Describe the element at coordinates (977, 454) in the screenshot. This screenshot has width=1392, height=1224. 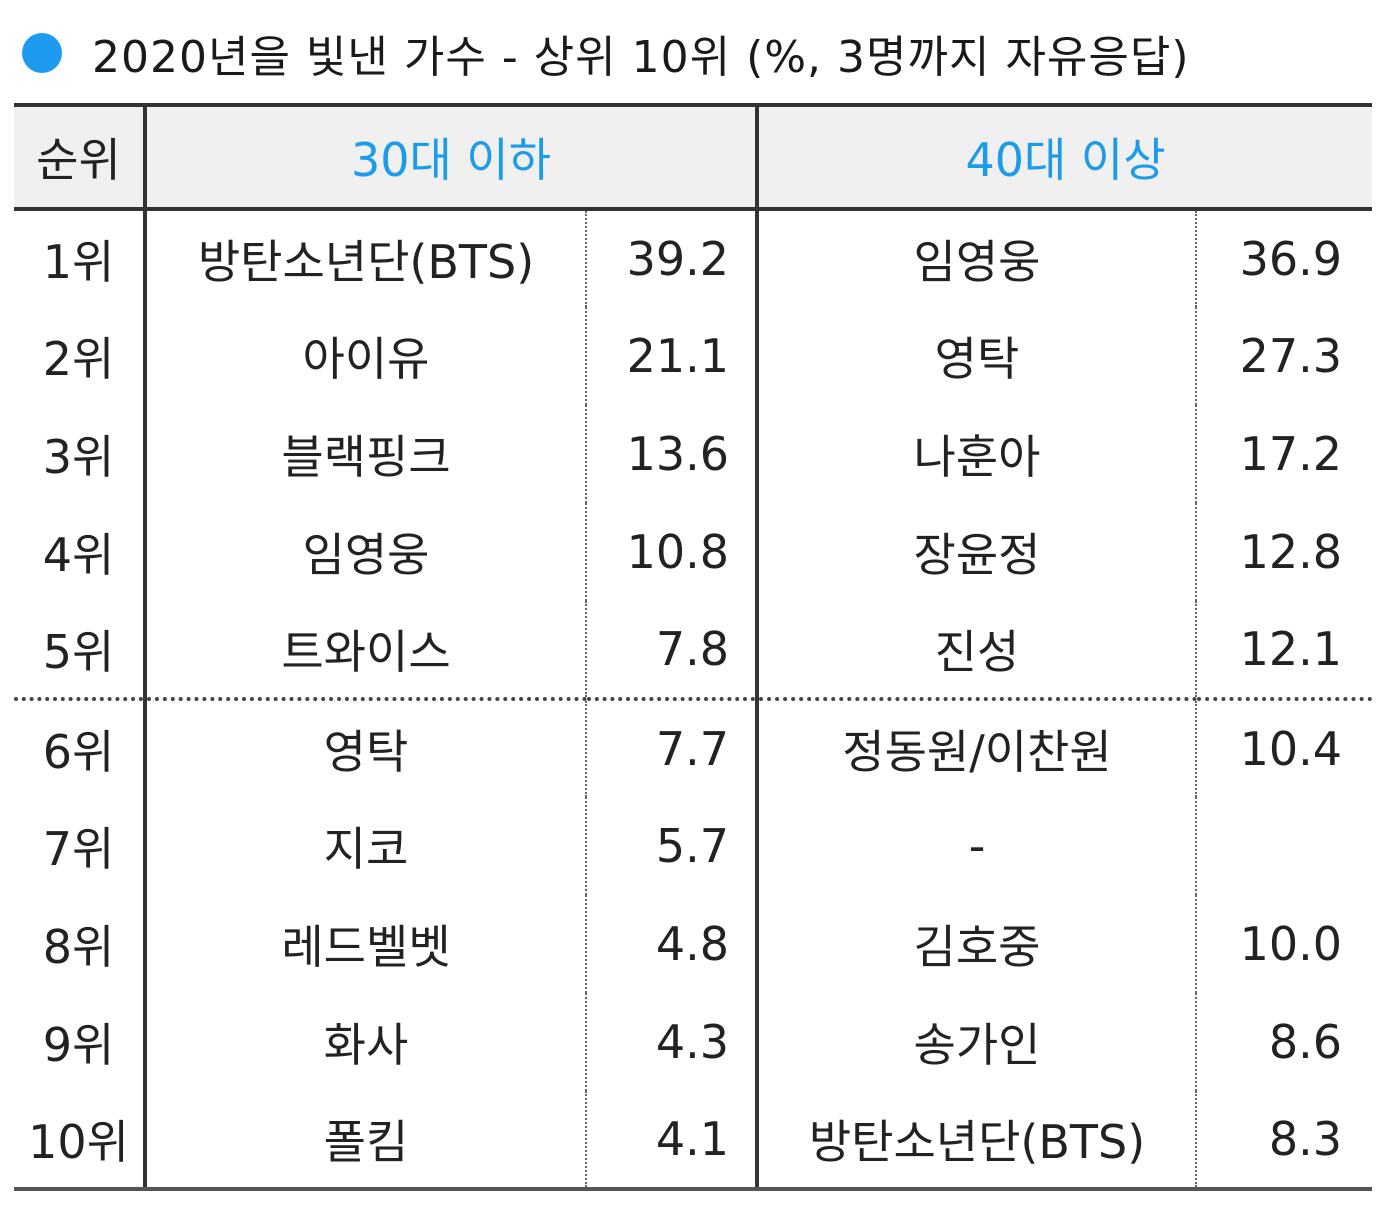
I see `artist-40-over-cell: 나훈아` at that location.